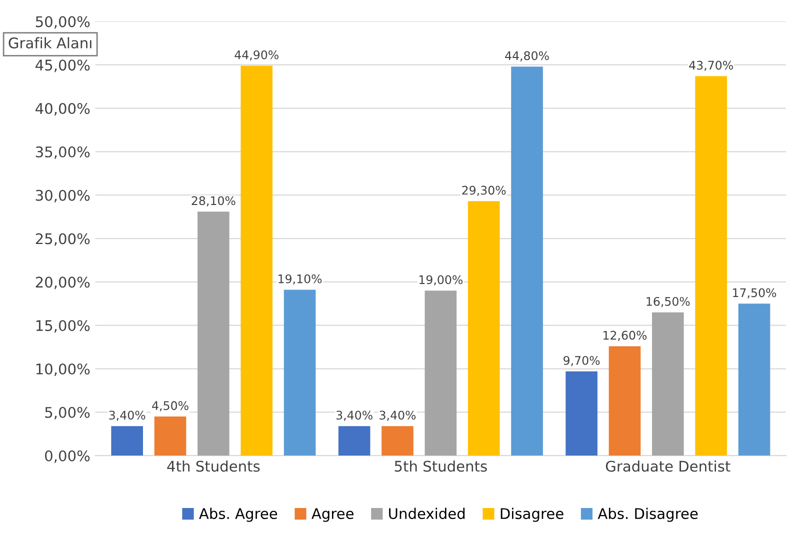 The image size is (794, 536). Describe the element at coordinates (214, 201) in the screenshot. I see `data-label: 28,10%` at that location.